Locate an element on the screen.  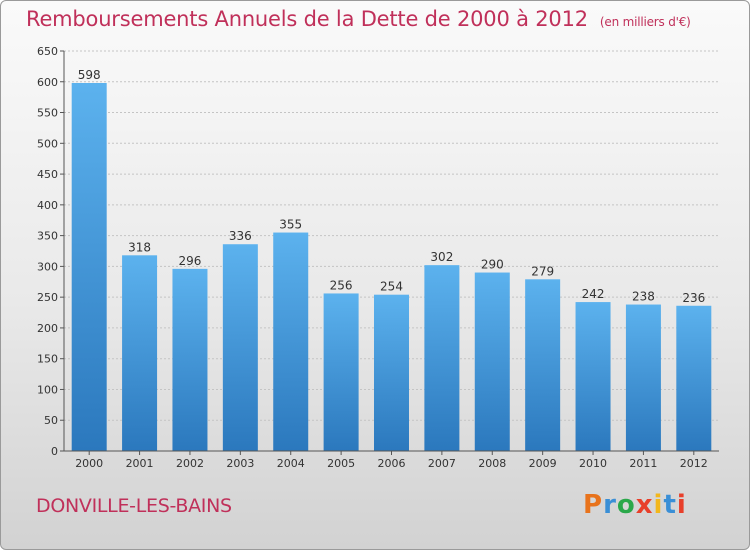
y-tick-label: 150 is located at coordinates (47, 359).